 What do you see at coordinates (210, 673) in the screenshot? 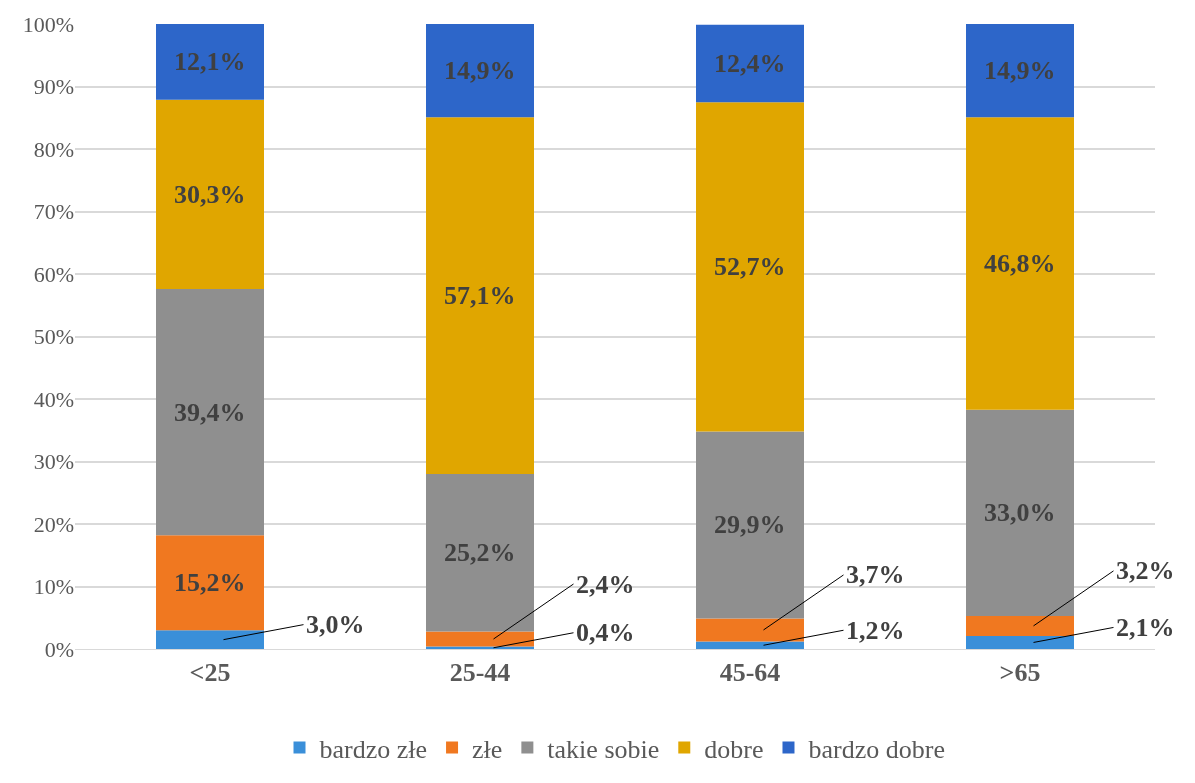
I see `x-tick-label: <25` at bounding box center [210, 673].